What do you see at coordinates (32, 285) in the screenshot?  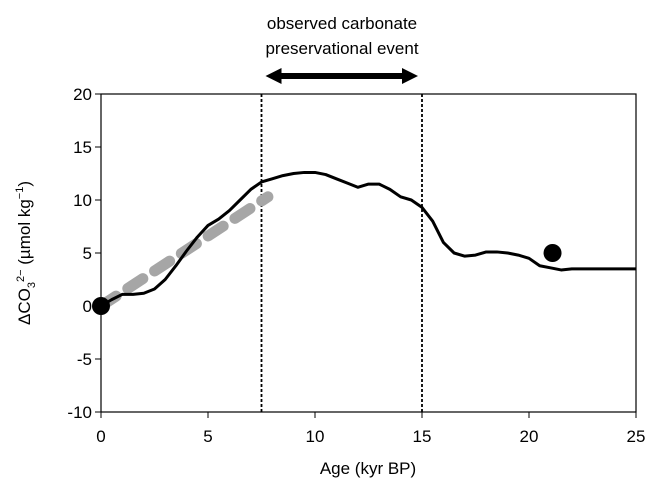 I see `y-axis-label-part: 3` at bounding box center [32, 285].